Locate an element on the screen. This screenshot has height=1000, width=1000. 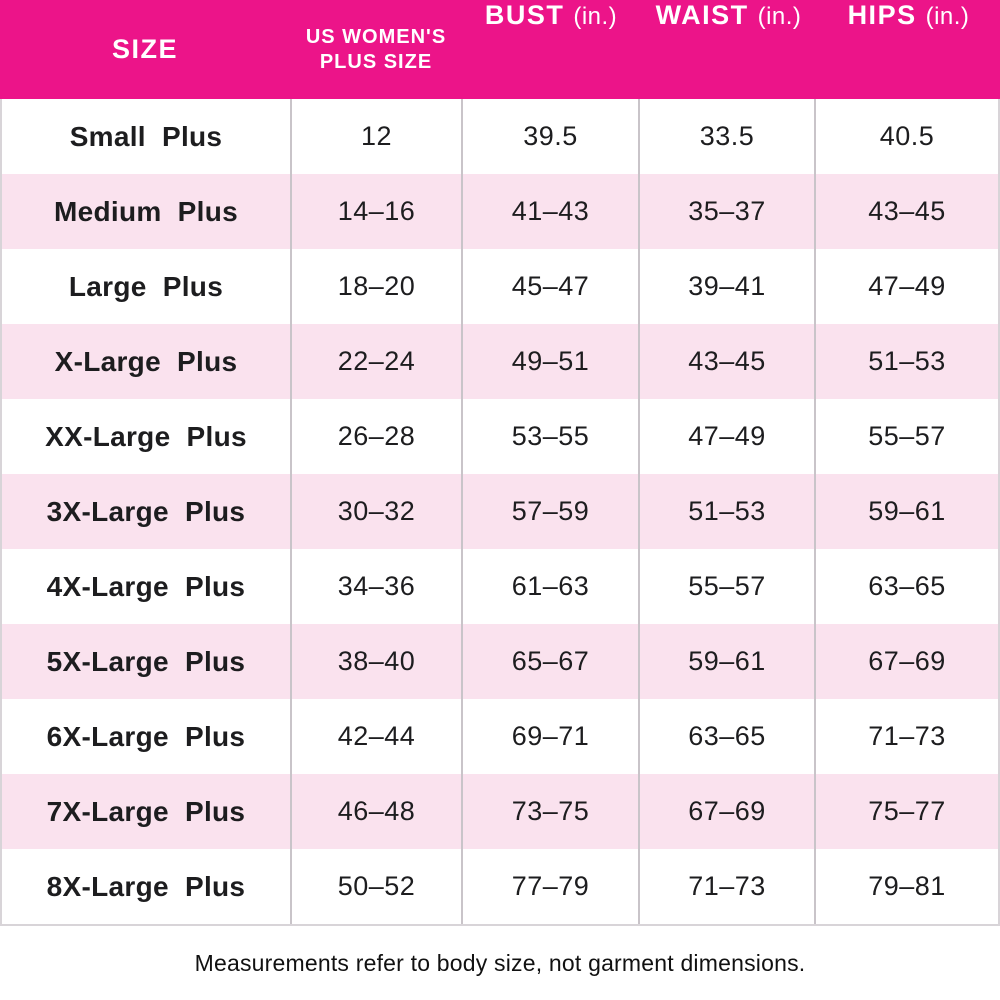
column-header-us-plus-size-line2: PLUS SIZE is located at coordinates (376, 61).